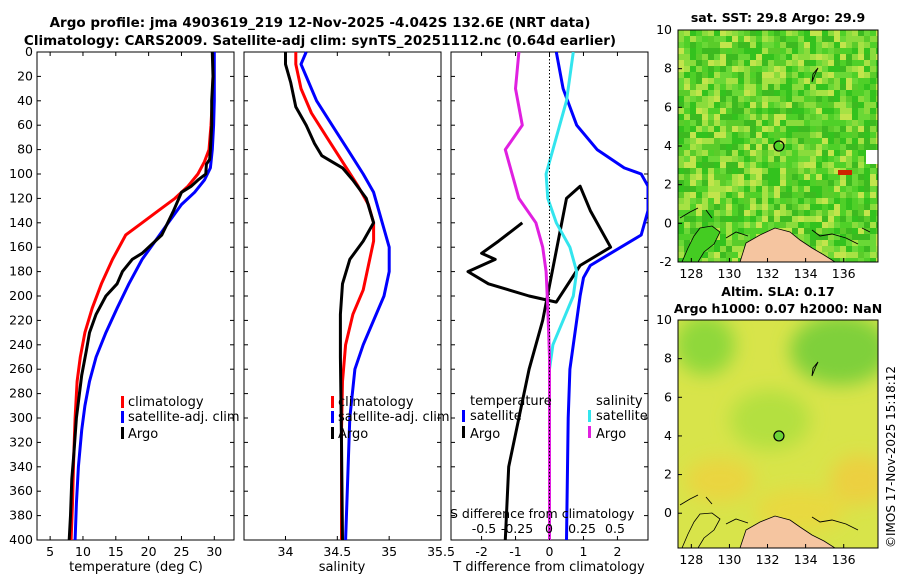  Describe the element at coordinates (144, 296) in the screenshot. I see `series-line-satellite-adj-clim` at that location.